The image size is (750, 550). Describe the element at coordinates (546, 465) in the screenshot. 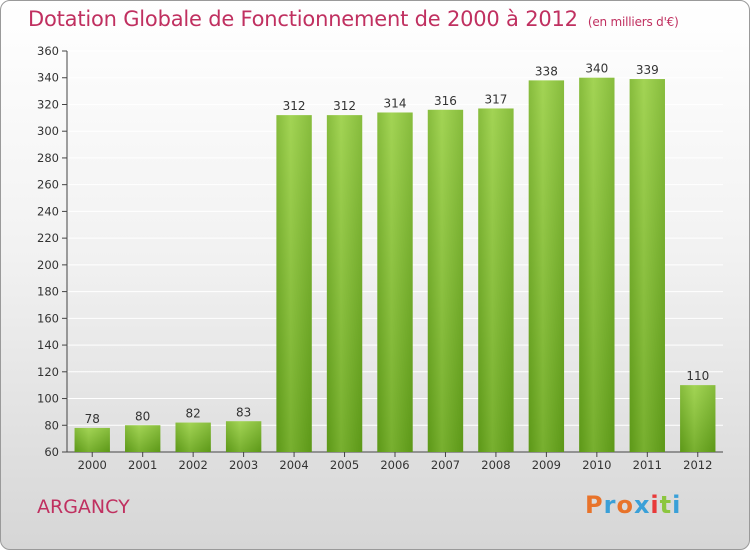

I see `x-tick-label: 2009` at that location.